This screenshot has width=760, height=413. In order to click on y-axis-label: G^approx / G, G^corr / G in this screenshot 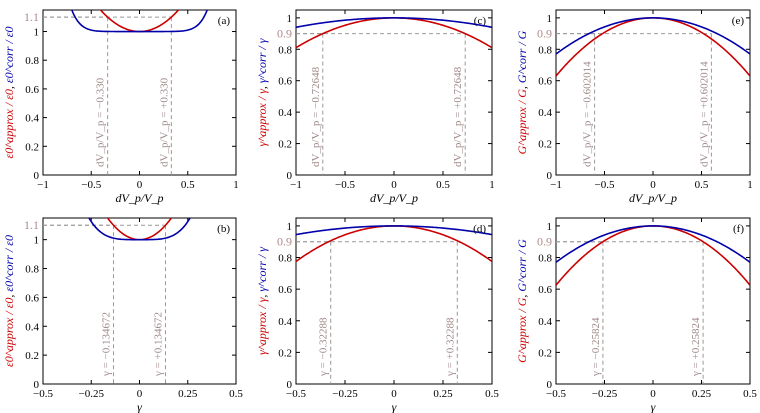, I will do `click(522, 301)`.